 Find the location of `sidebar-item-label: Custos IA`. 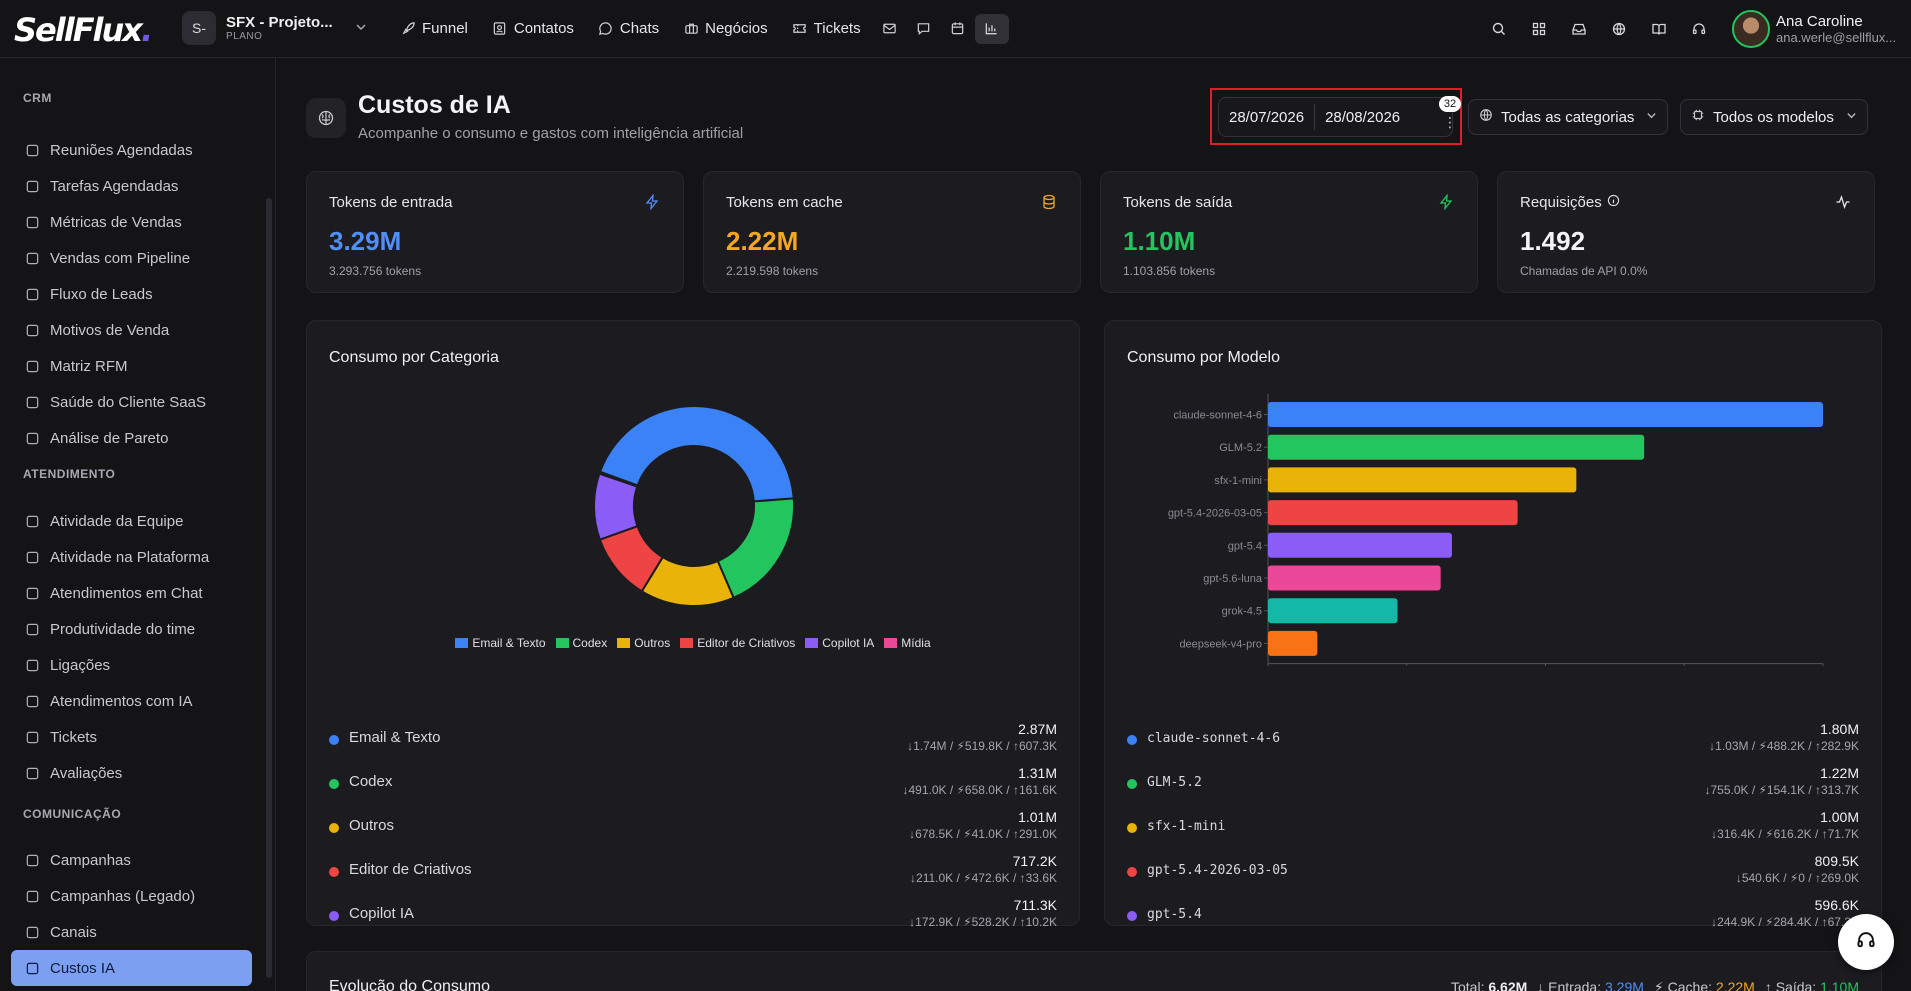

sidebar-item-label: Custos IA is located at coordinates (83, 968).